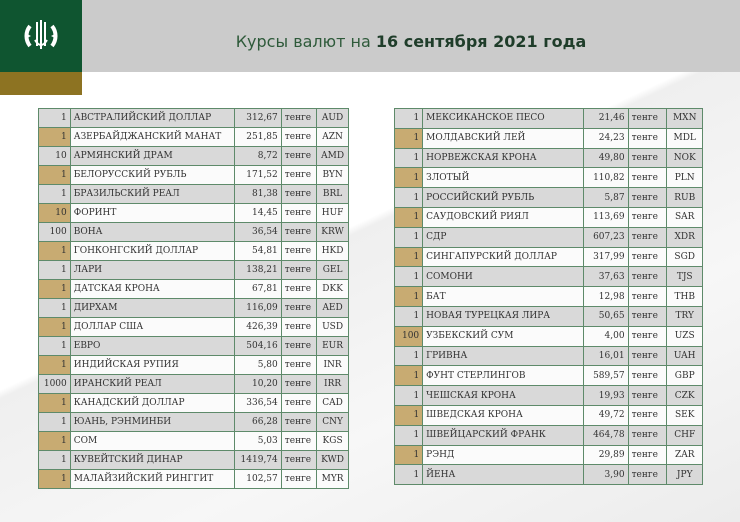 This screenshot has width=740, height=522. Describe the element at coordinates (193, 460) in the screenshot. I see `rate-row: 1 КУВЕЙТСКИЙ ДИНАР 1419,74 тенге KWD` at that location.